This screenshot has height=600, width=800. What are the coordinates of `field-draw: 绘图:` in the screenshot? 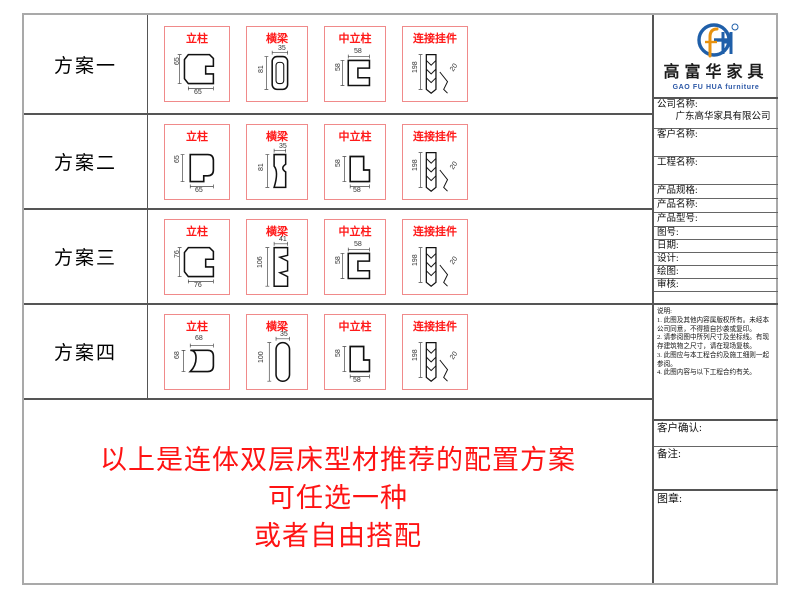 It's located at (716, 272).